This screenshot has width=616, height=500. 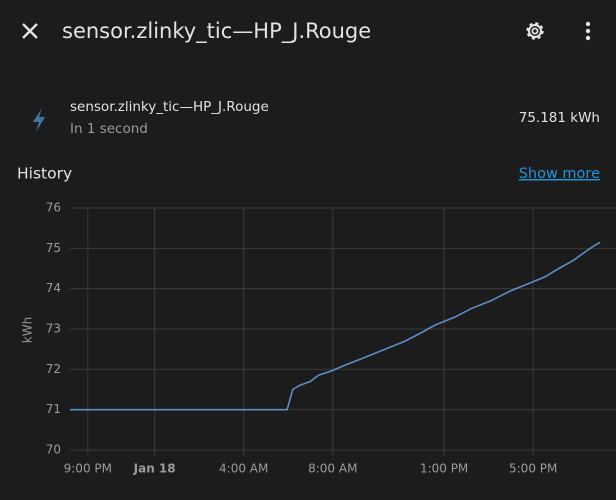 I want to click on y-tick-label: 70, so click(x=53, y=450).